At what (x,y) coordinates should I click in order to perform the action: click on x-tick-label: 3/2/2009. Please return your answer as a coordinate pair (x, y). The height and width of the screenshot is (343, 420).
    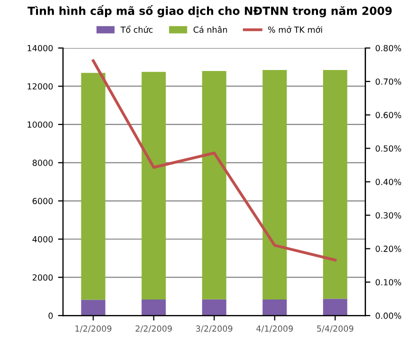
    Looking at the image, I should click on (214, 328).